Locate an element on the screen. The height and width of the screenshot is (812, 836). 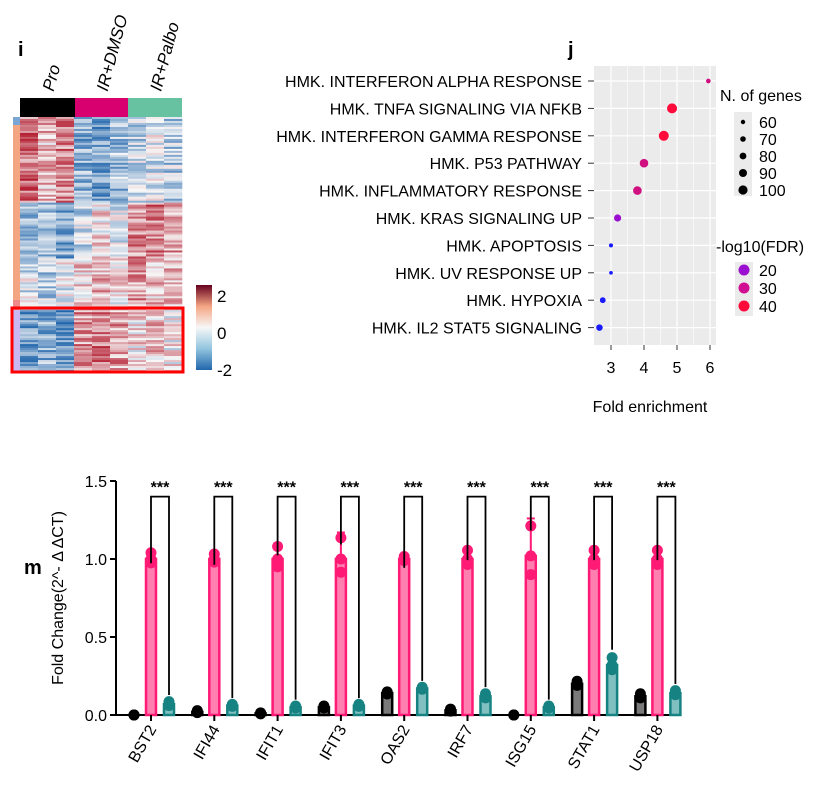
significance-label: *** is located at coordinates (476, 488).